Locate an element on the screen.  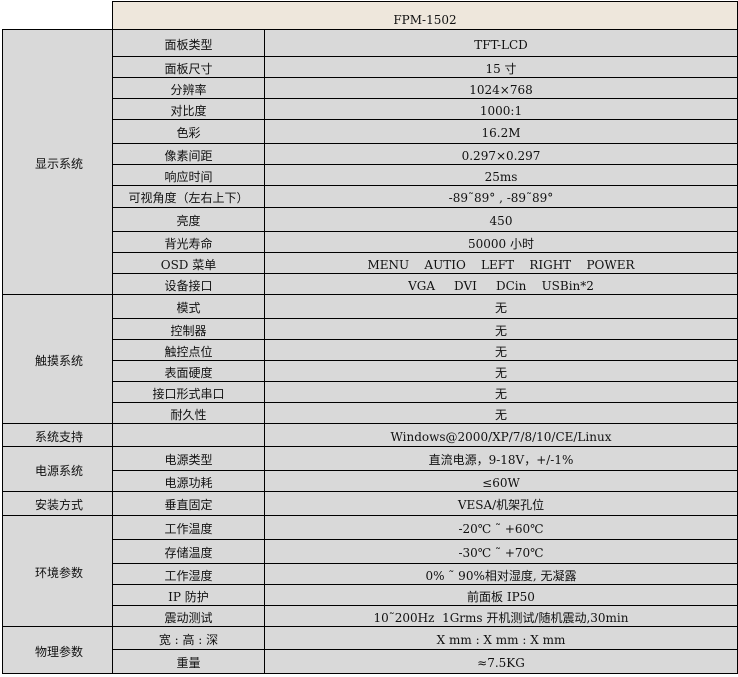
spec-label: 模式 is located at coordinates (188, 306).